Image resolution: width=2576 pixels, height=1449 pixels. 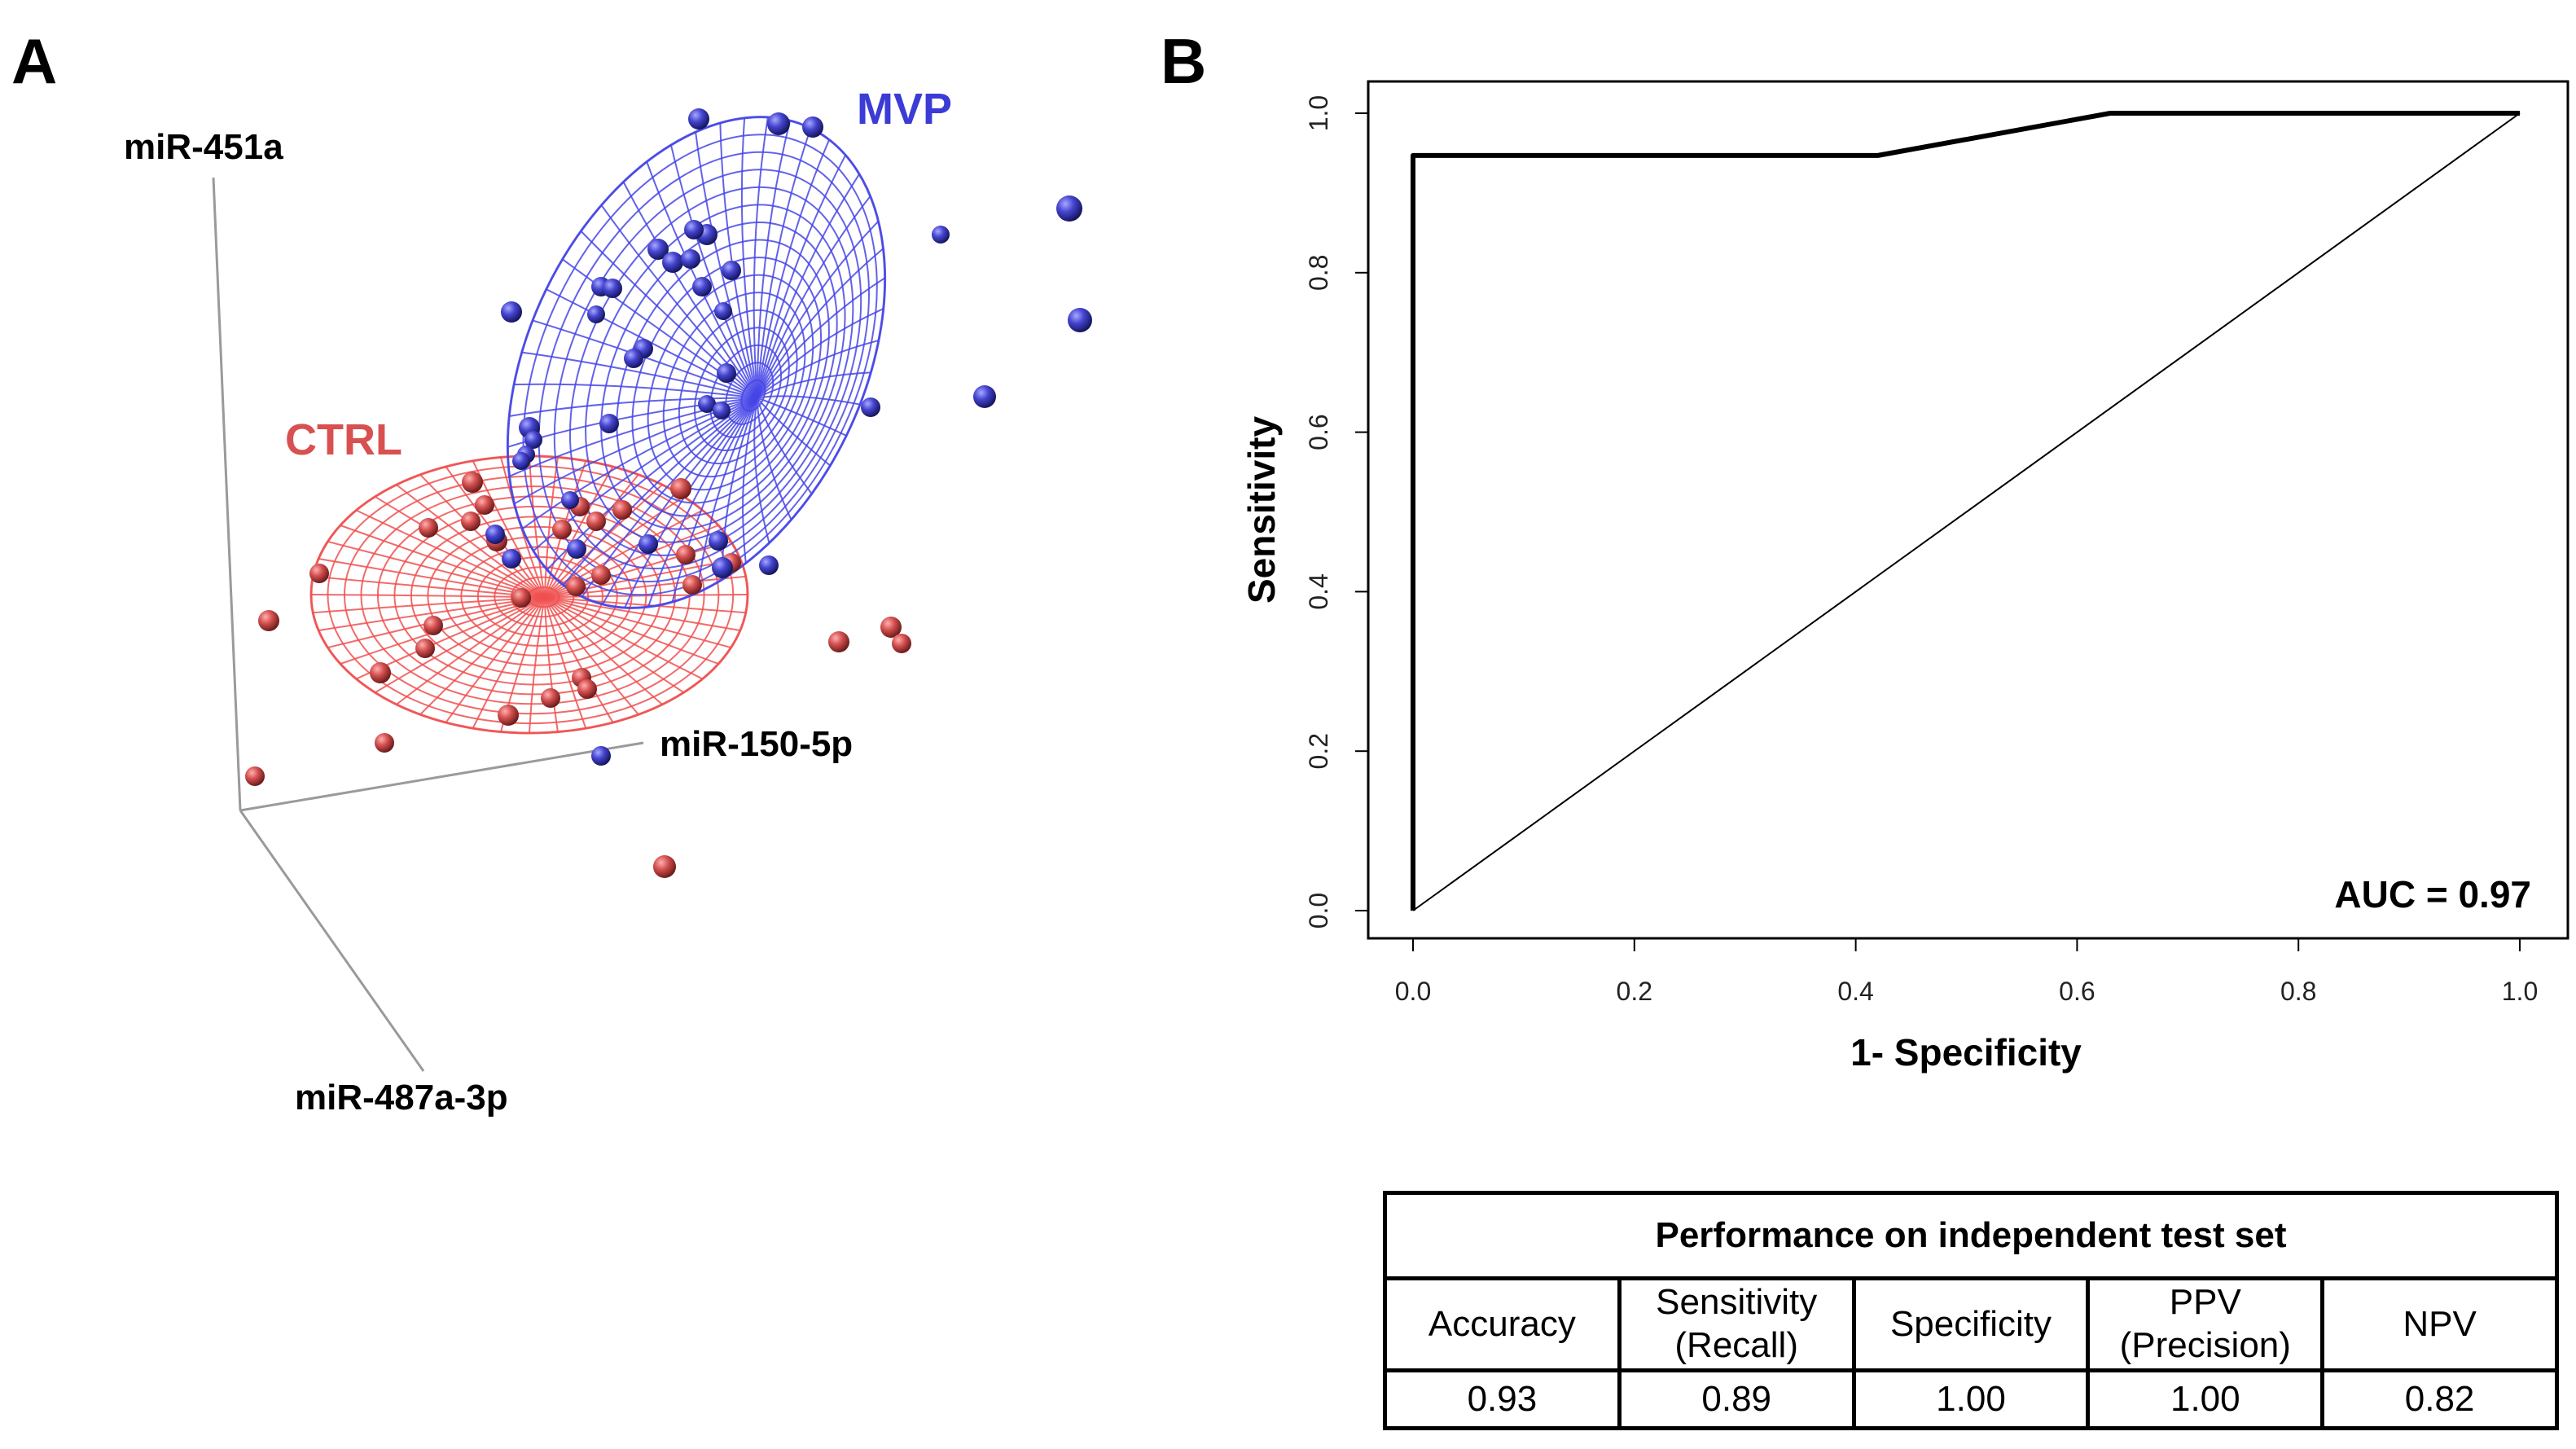 I want to click on group-label-mvp: MVP, so click(x=904, y=110).